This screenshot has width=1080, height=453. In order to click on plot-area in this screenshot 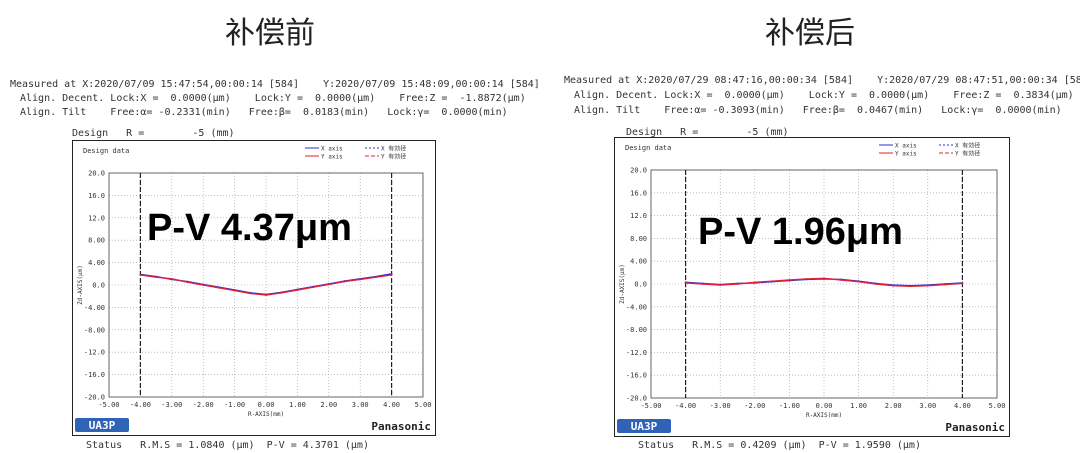, I will do `click(266, 285)`.